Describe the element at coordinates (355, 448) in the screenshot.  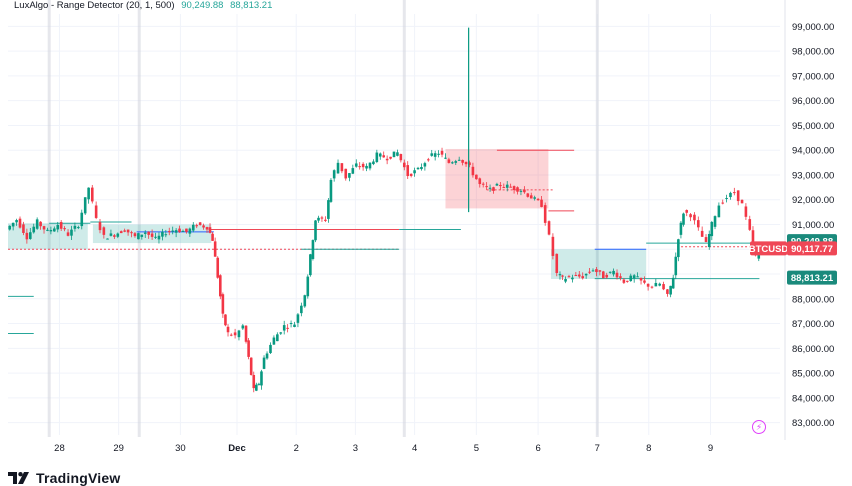
I see `x-tick-label: 3` at that location.